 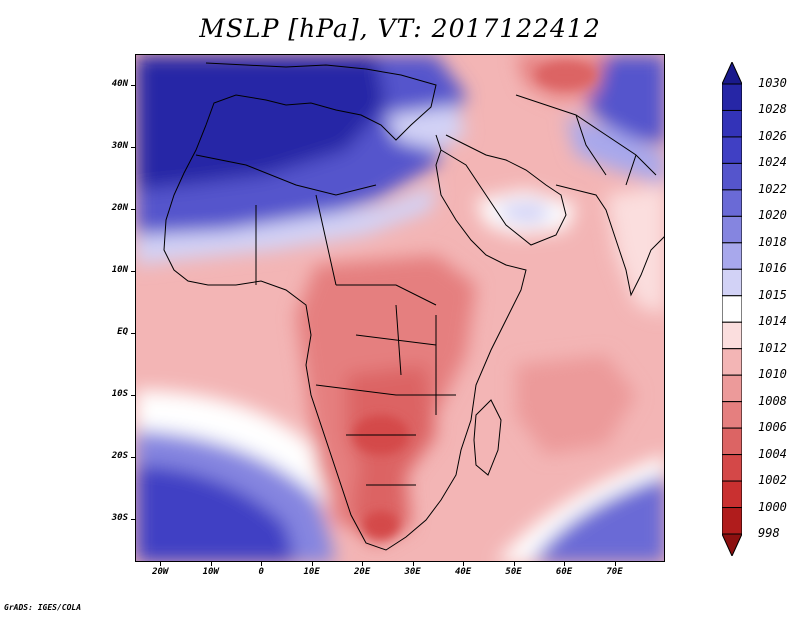 I want to click on lat-label-30s: 30S, so click(x=119, y=517).